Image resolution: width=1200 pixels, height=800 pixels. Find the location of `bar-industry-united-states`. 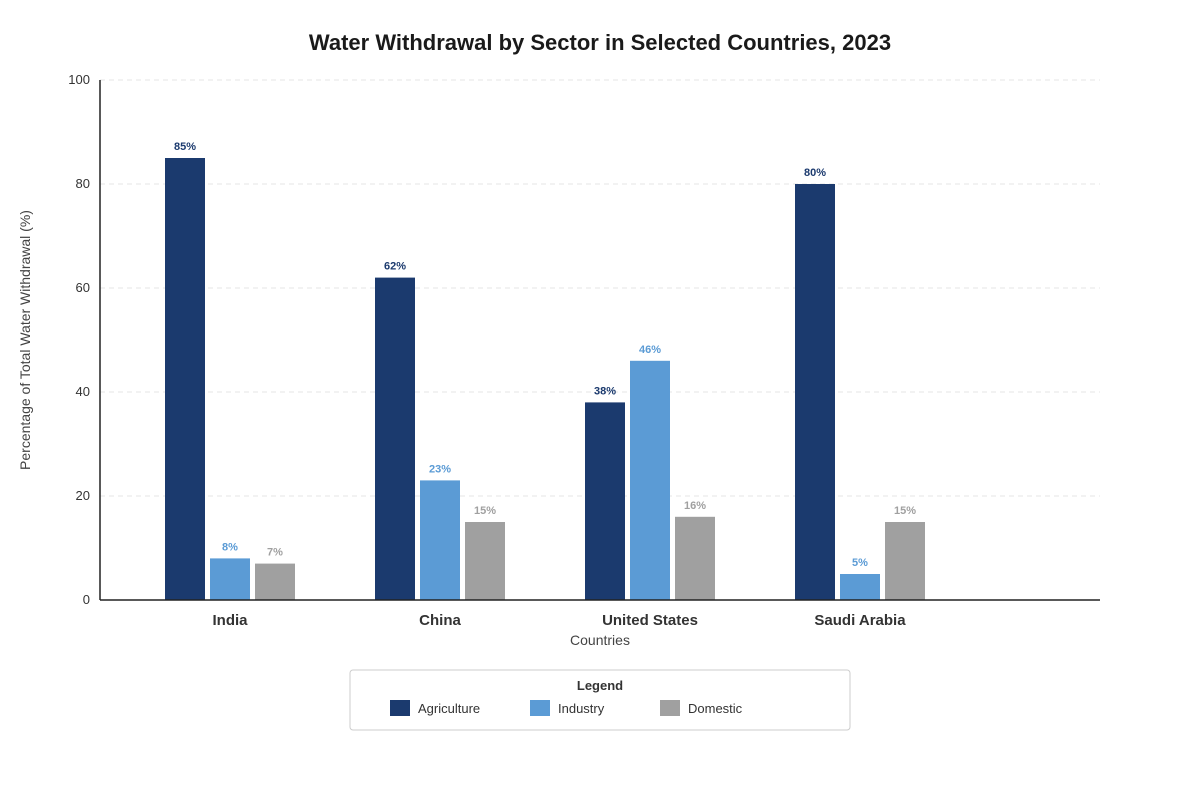

bar-industry-united-states is located at coordinates (650, 480).